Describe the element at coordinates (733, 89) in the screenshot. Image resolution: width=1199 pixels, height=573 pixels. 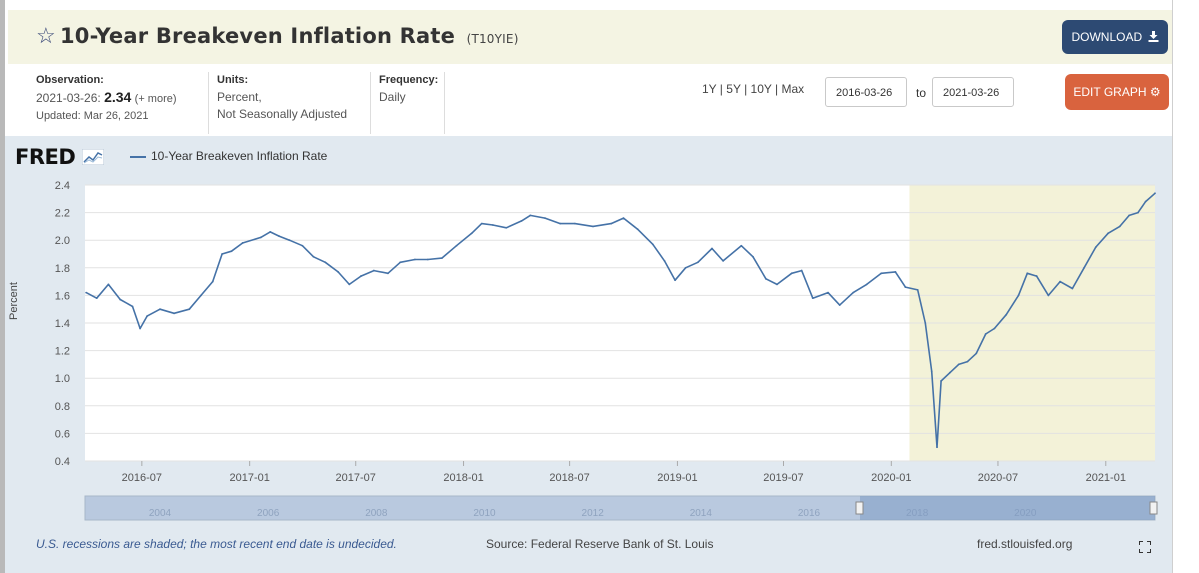
I see `range-5y: 5Y` at that location.